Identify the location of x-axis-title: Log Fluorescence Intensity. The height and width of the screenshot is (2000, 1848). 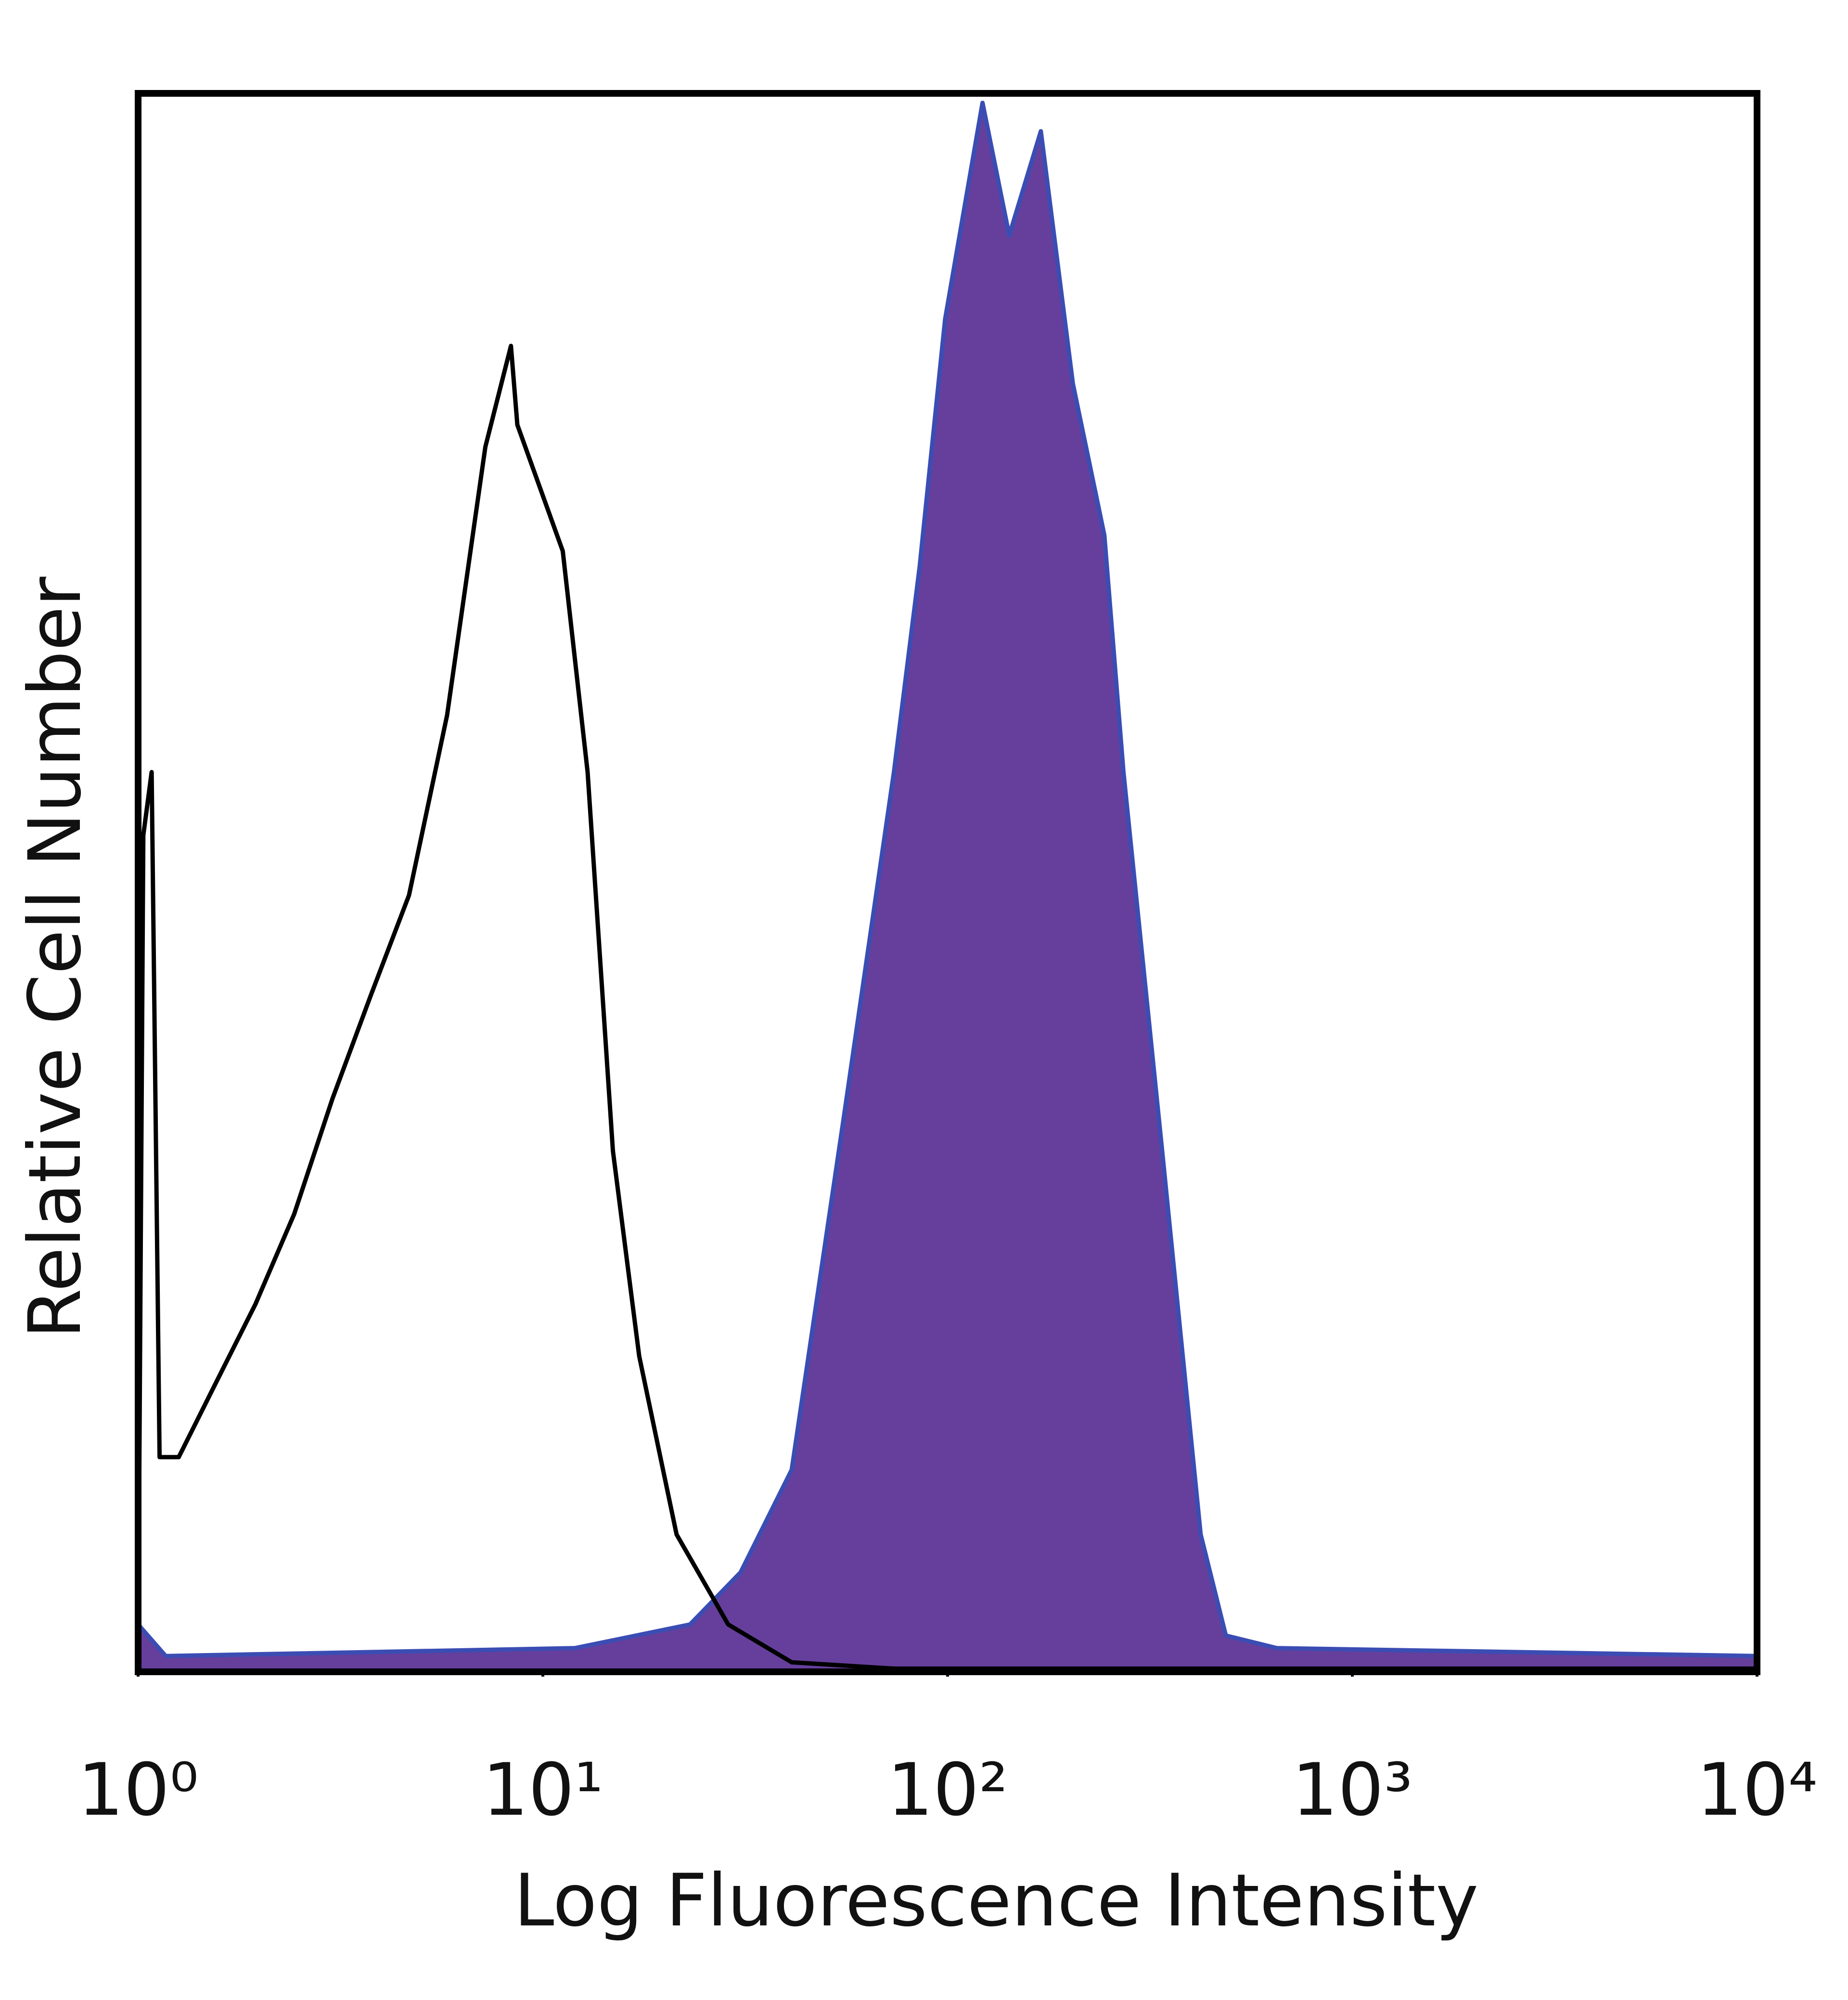
(996, 1901).